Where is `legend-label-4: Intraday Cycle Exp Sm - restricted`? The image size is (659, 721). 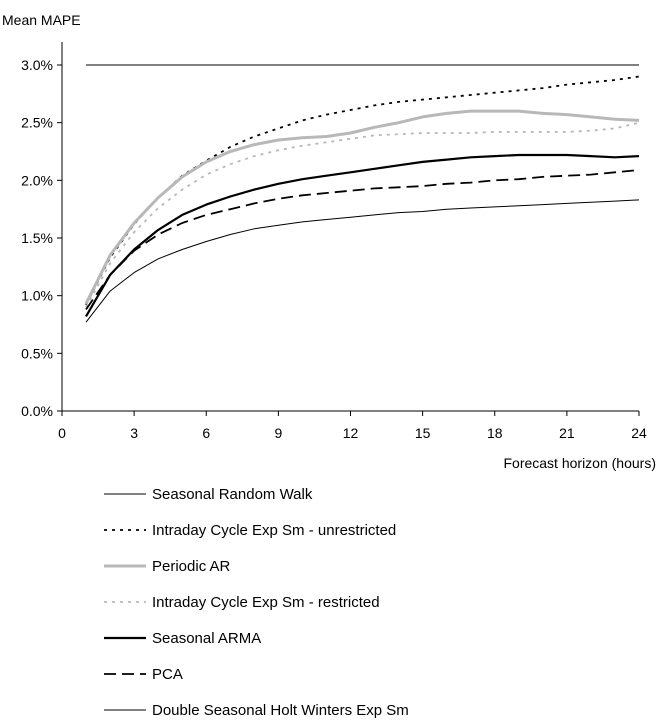
legend-label-4: Intraday Cycle Exp Sm - restricted is located at coordinates (266, 602).